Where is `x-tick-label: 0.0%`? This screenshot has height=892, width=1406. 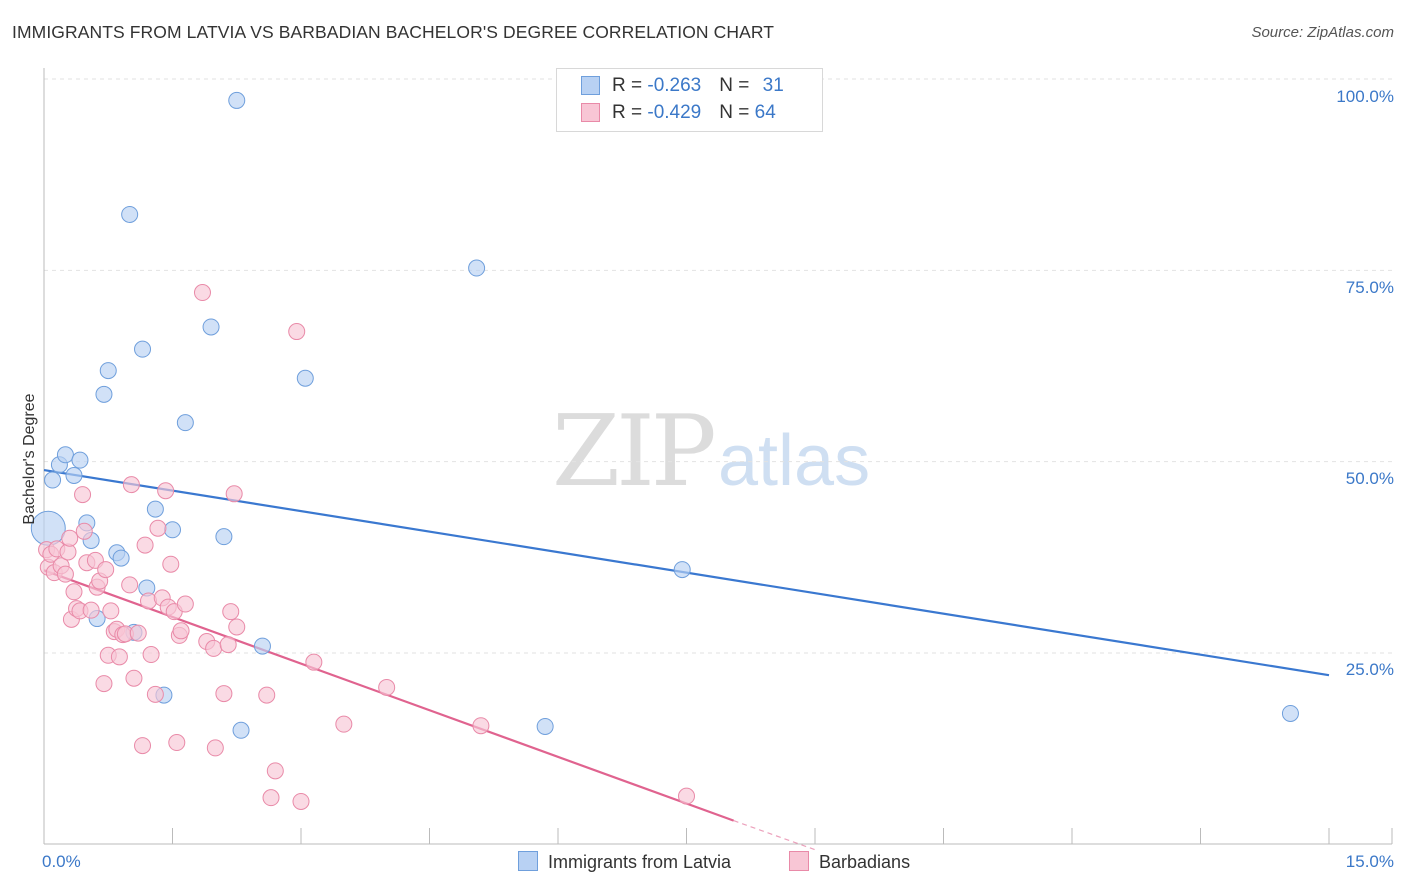
x-tick-label: 0.0% is located at coordinates (61, 861).